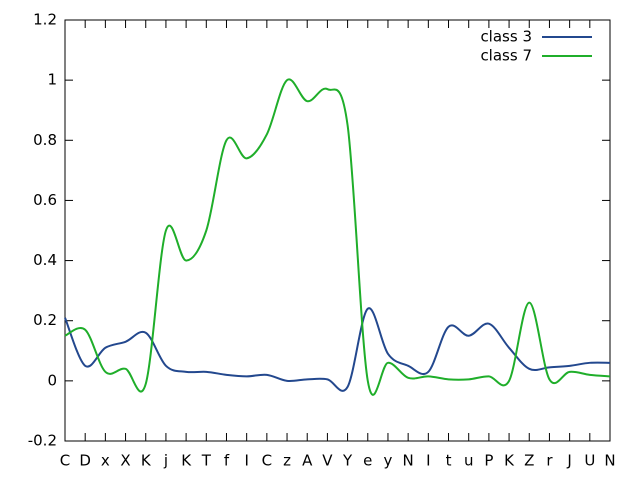  I want to click on legend-label: class 3, so click(506, 37).